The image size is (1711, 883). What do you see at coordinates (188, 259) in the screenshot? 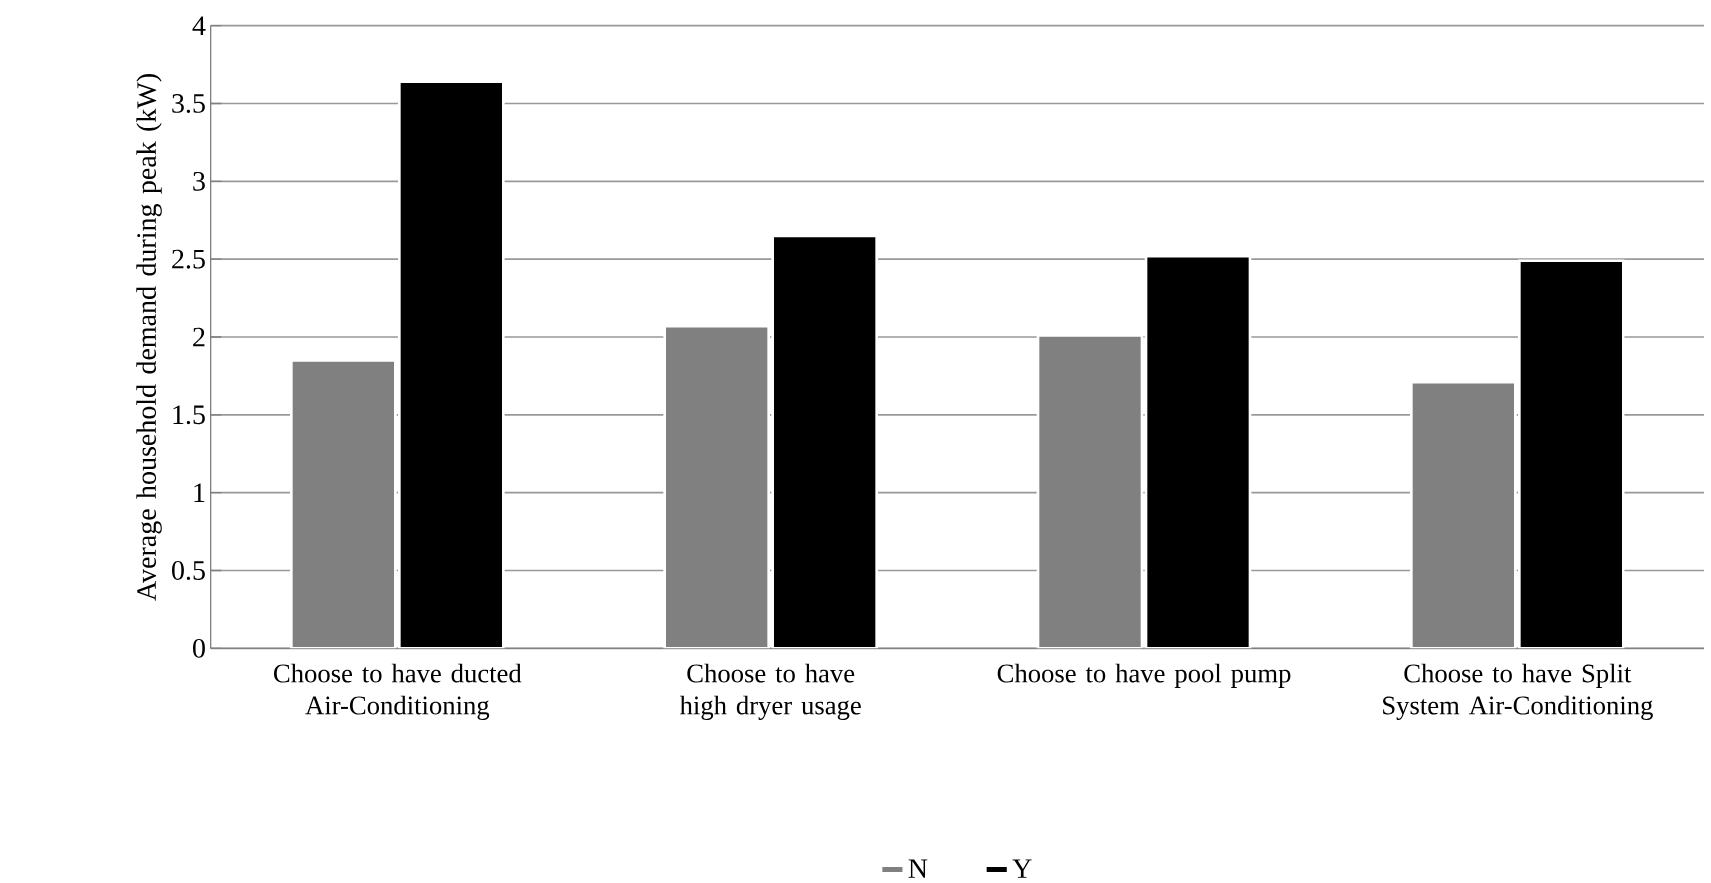
I see `y-tick-label: 2.5` at bounding box center [188, 259].